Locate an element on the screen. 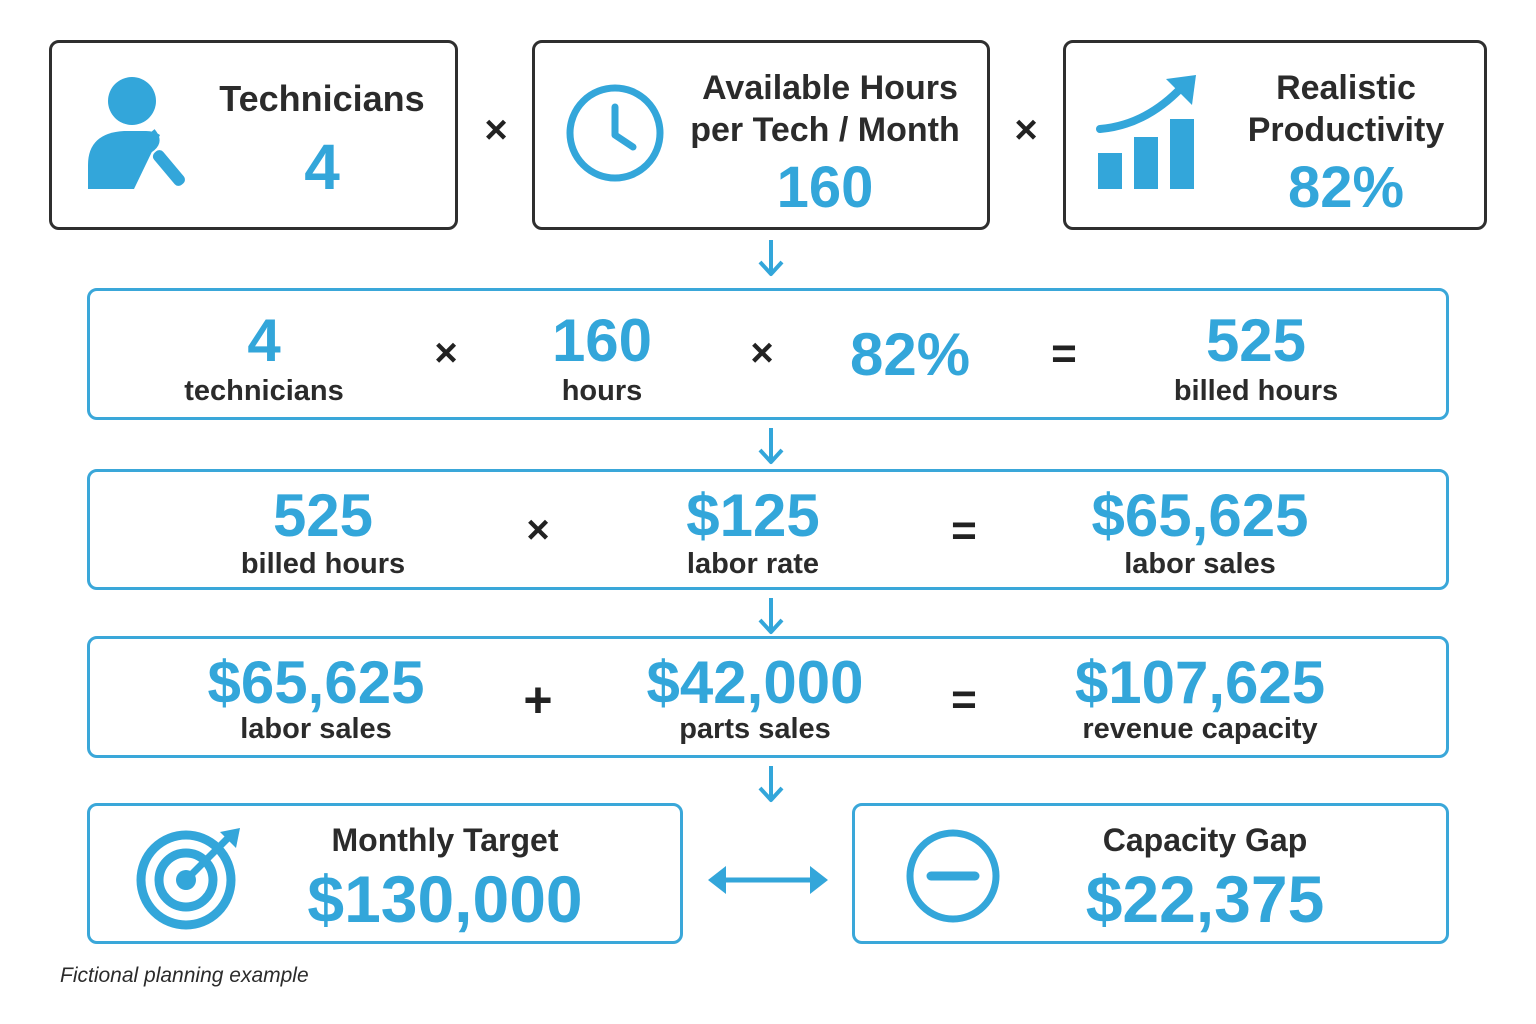 The height and width of the screenshot is (1024, 1536). step1-billed-hours-value: 525 is located at coordinates (1256, 340).